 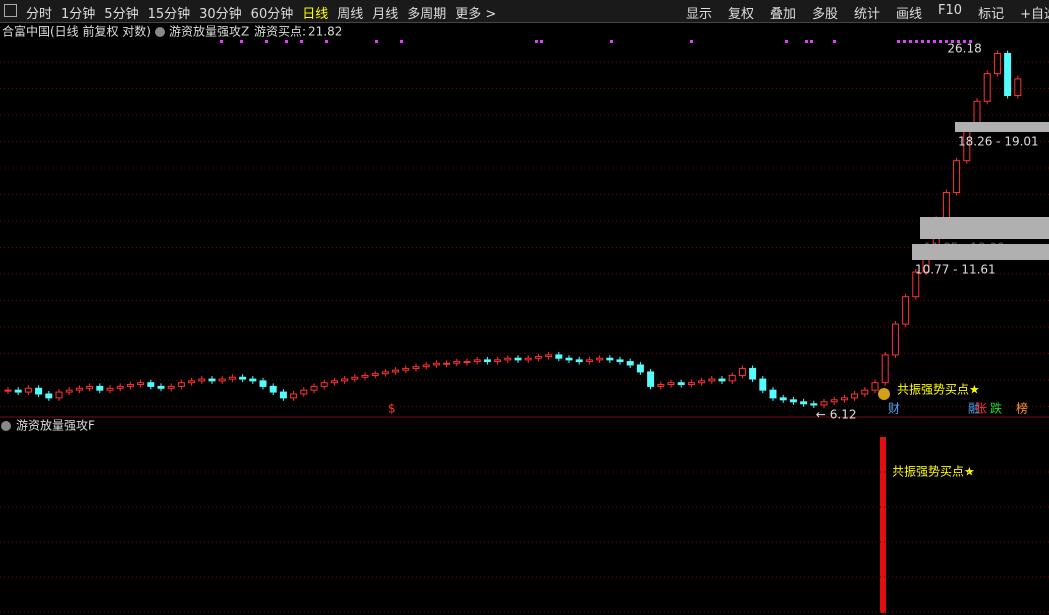 I want to click on toolbar-button: 复权, so click(x=740, y=14).